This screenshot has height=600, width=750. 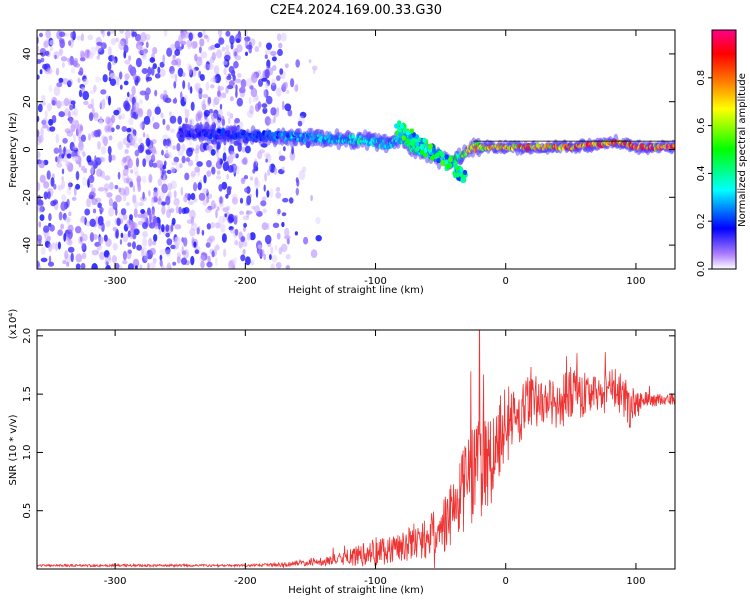 What do you see at coordinates (27, 245) in the screenshot?
I see `y-tick-label: -40` at bounding box center [27, 245].